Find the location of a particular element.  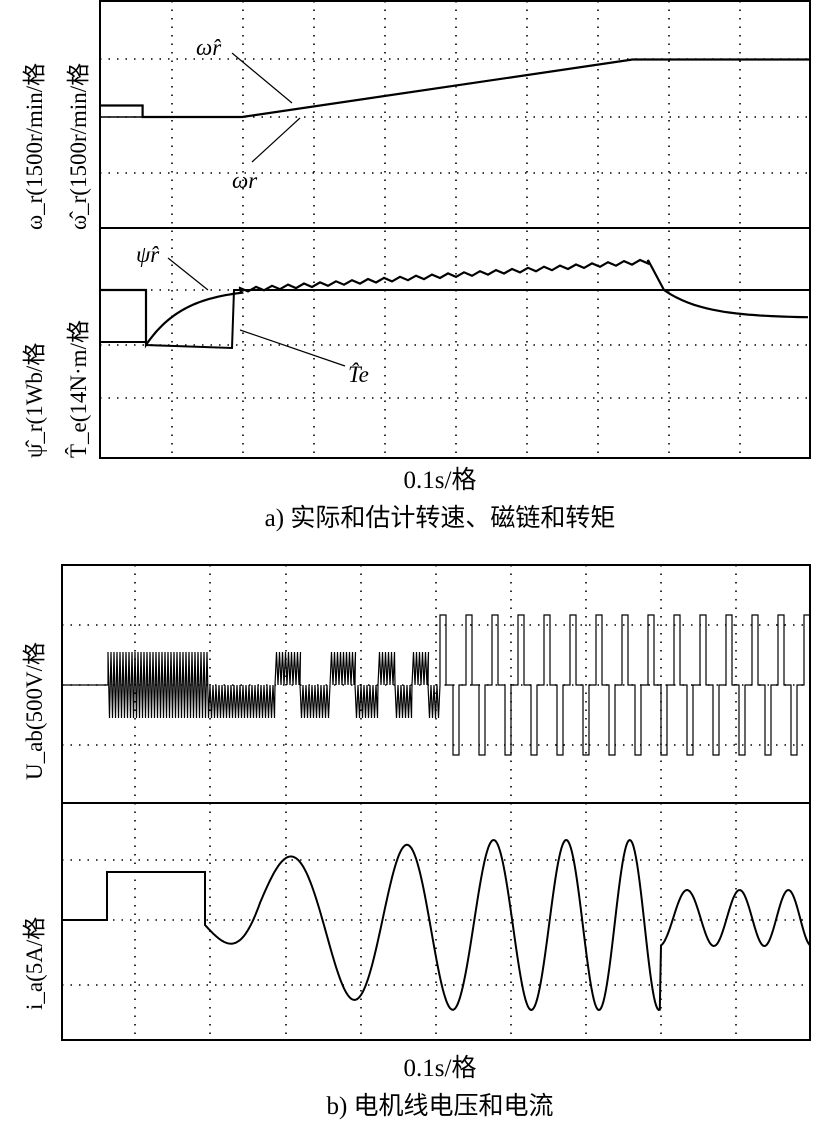

omega-hat-trace is located at coordinates (455, 88).